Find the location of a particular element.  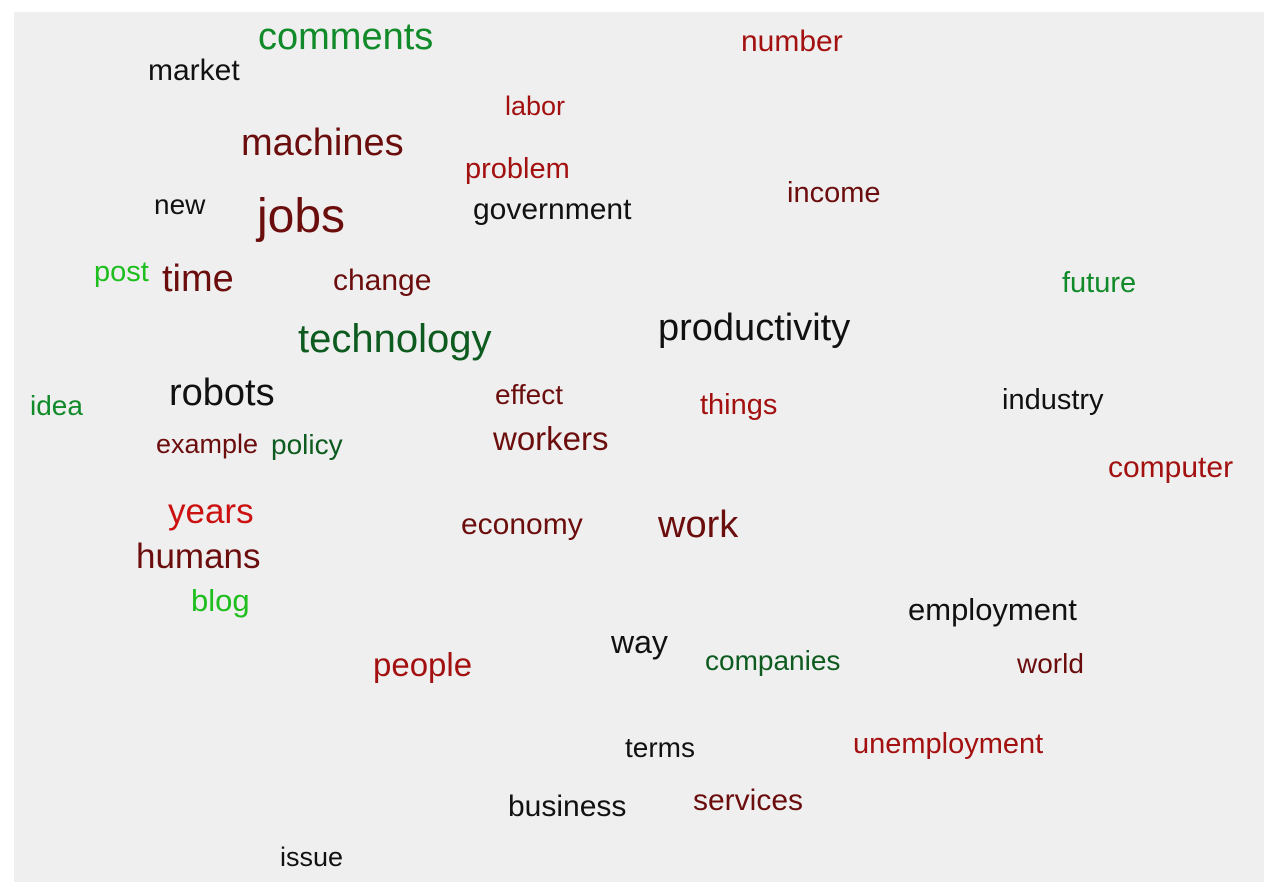

word-time: time is located at coordinates (198, 279).